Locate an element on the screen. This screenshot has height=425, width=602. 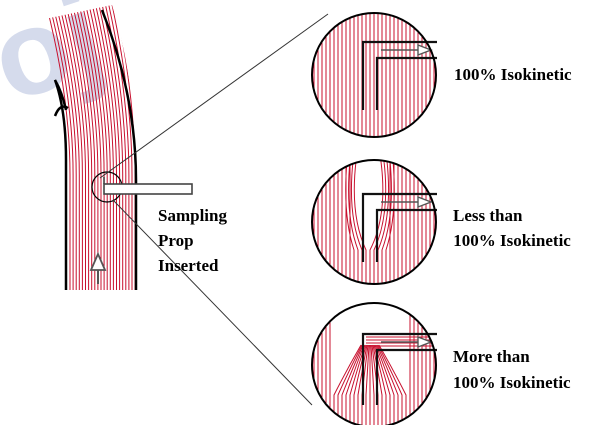
probe-nozzle-less is located at coordinates (399, 227).